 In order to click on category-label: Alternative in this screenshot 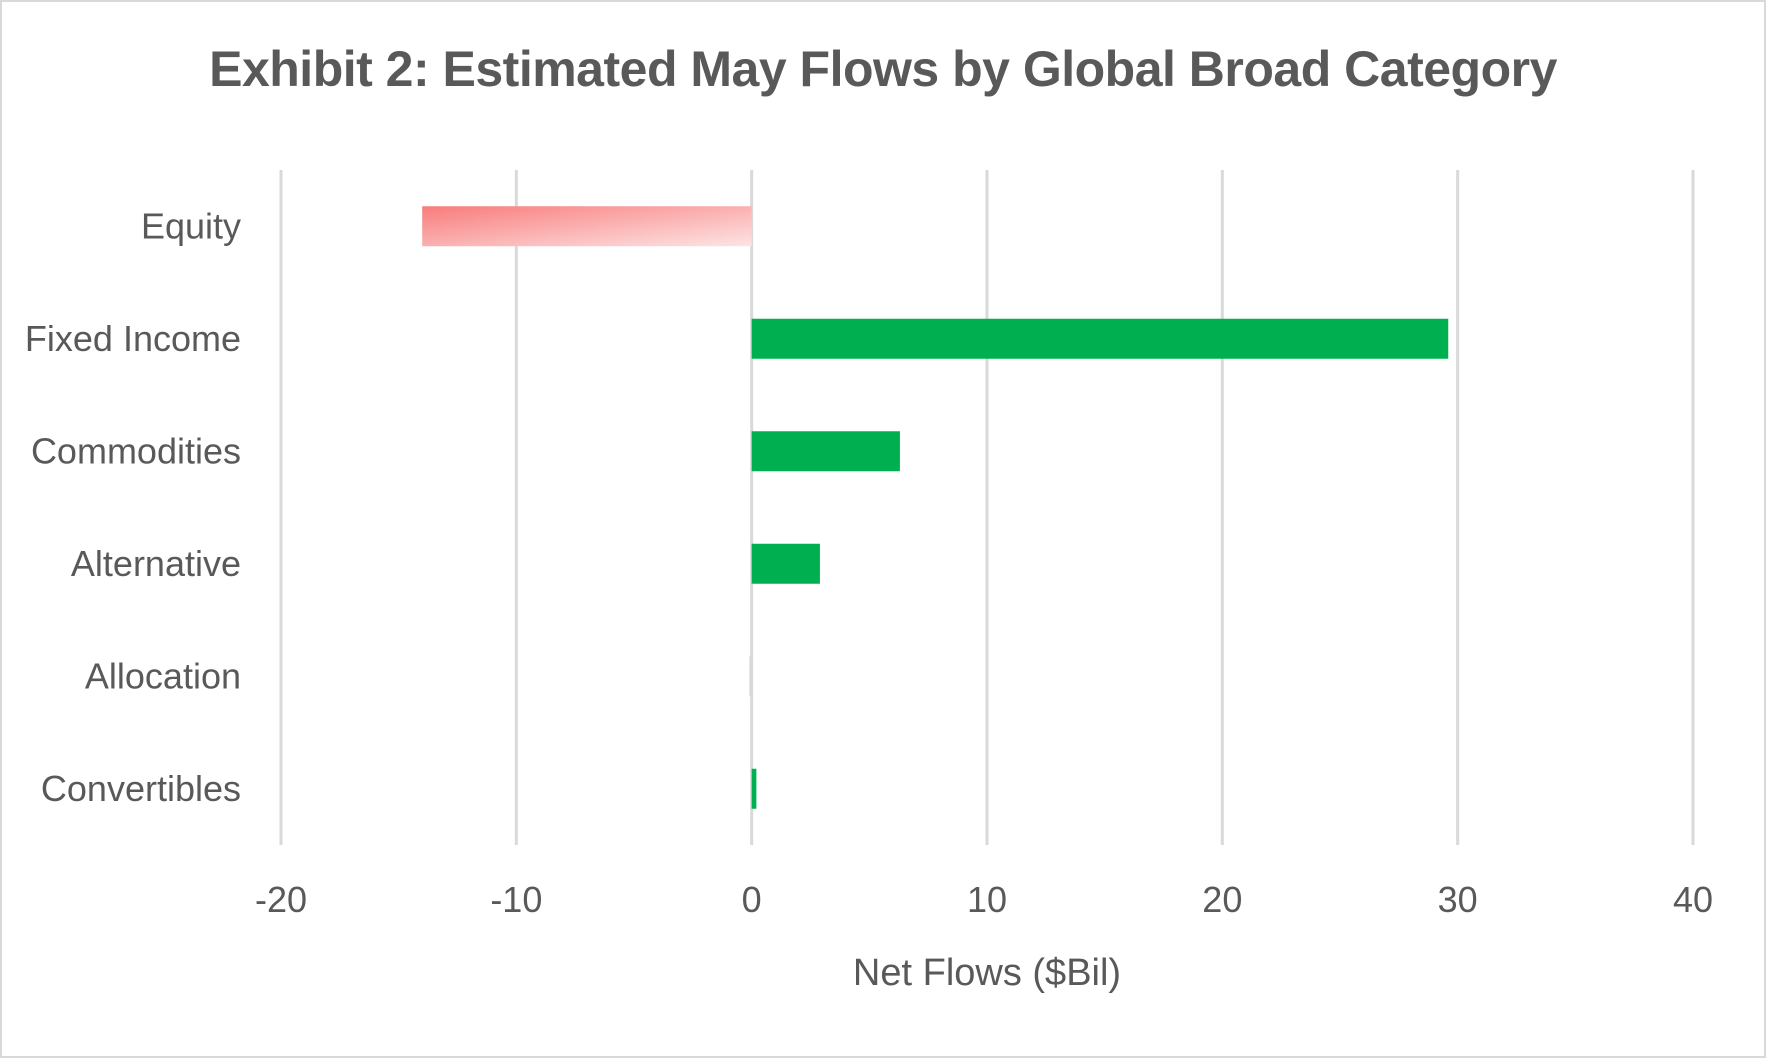, I will do `click(156, 563)`.